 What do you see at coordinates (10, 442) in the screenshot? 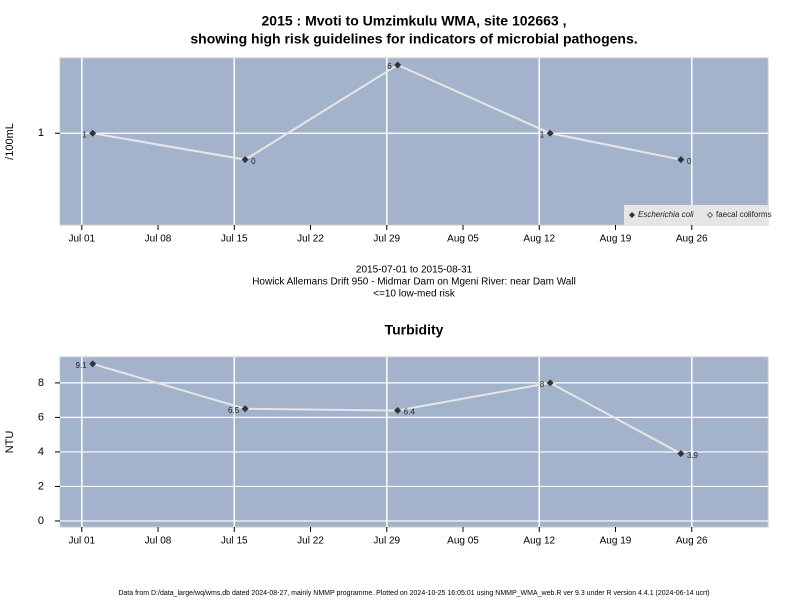
I see `y-axis-label: NTU` at bounding box center [10, 442].